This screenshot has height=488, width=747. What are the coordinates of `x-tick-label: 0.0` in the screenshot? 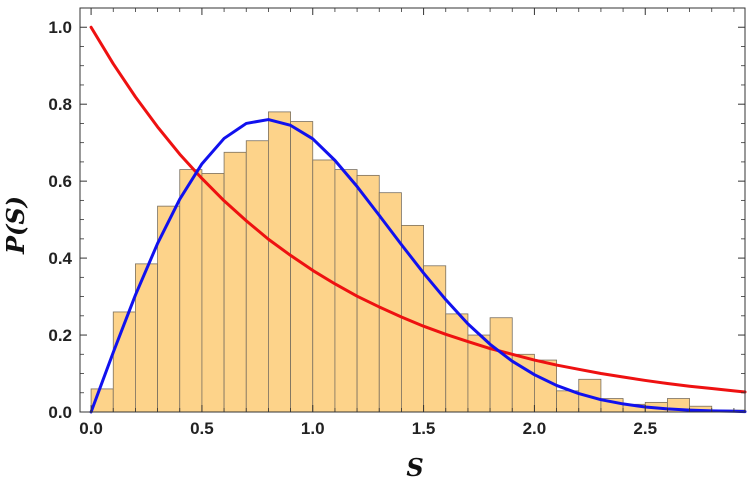 It's located at (91, 428).